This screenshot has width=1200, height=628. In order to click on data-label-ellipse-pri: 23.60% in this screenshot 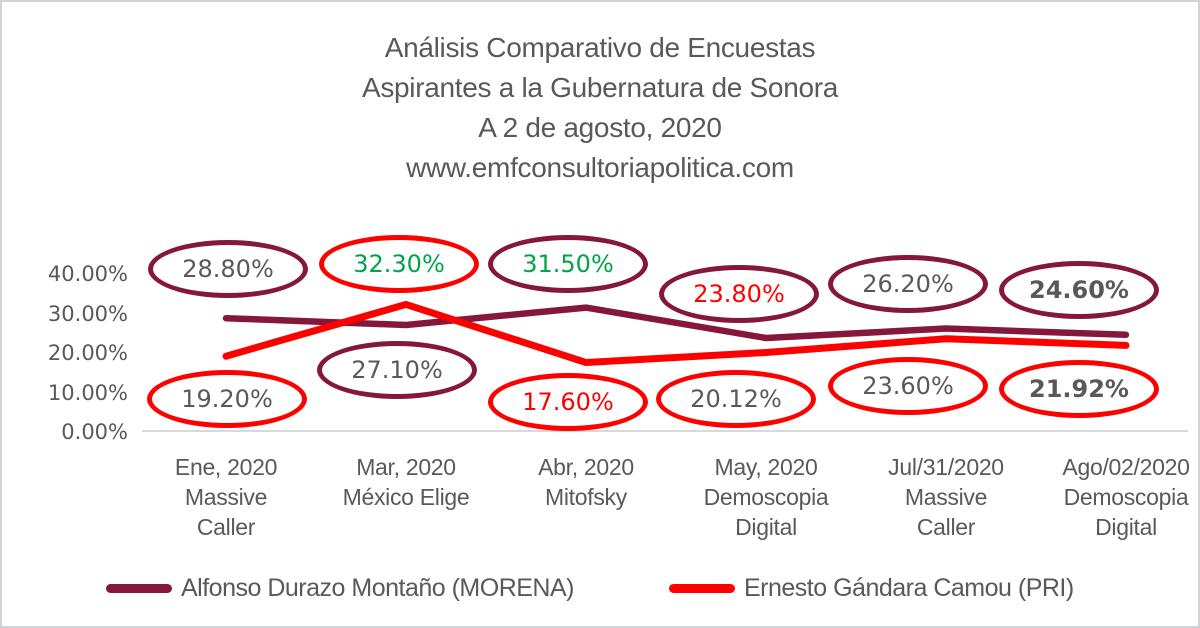, I will do `click(908, 386)`.